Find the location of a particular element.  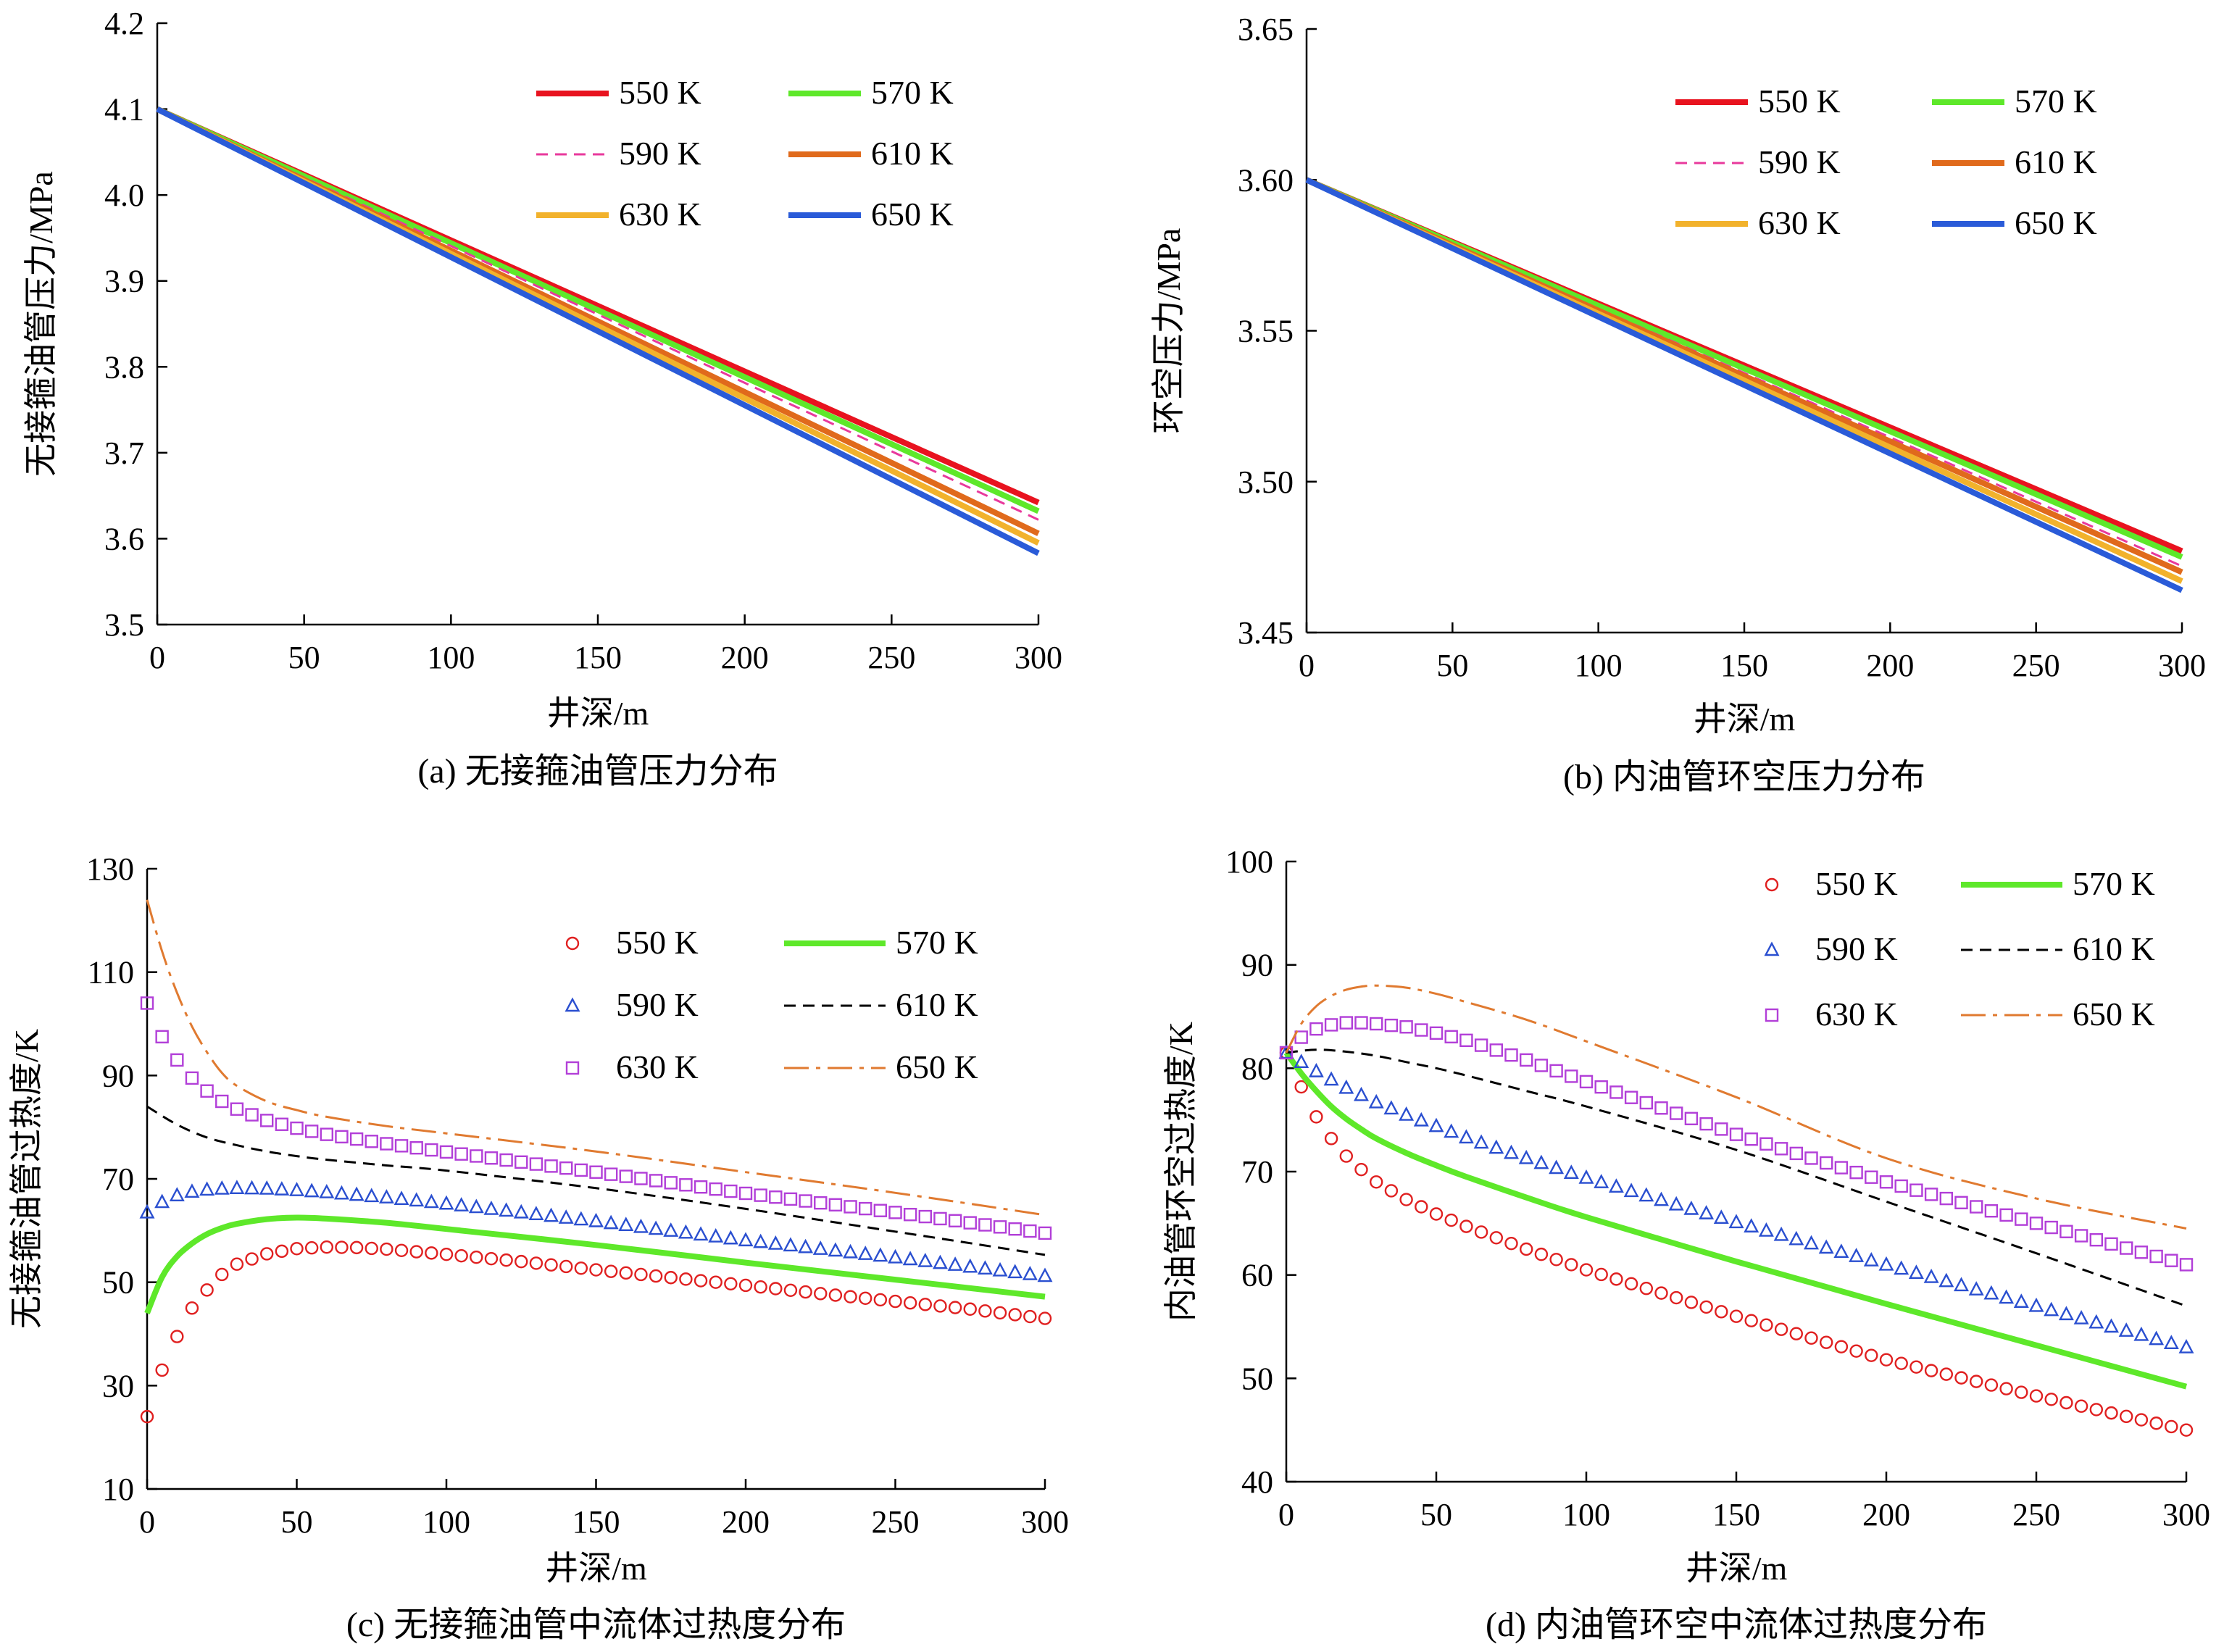

x-tick-label: 50 is located at coordinates (1436, 1514).